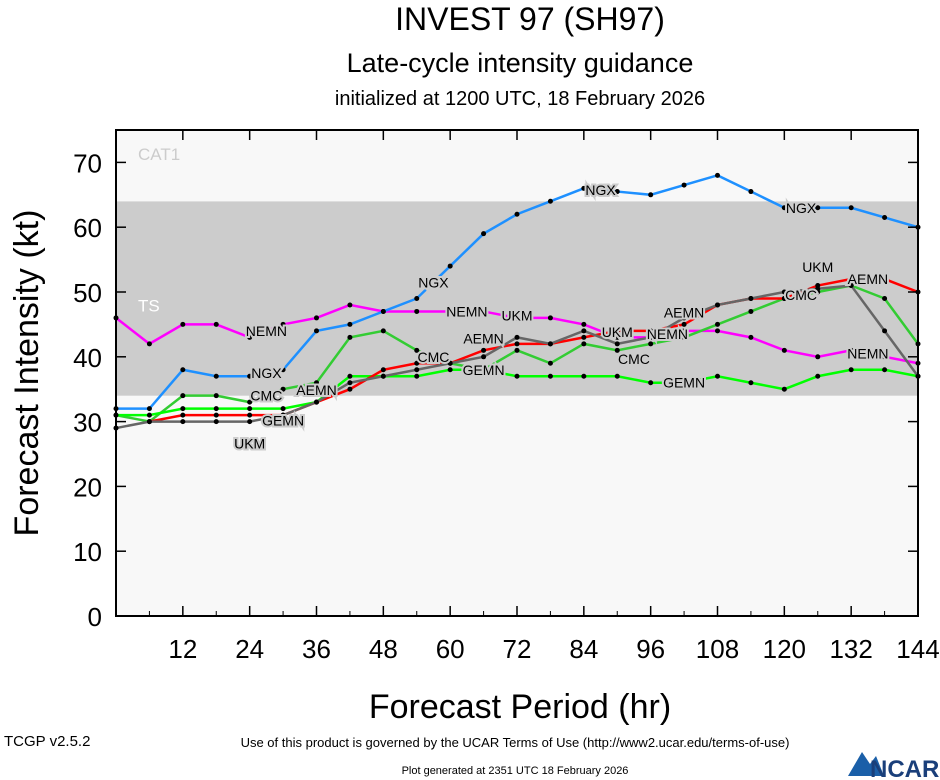 The height and width of the screenshot is (780, 940). What do you see at coordinates (27, 373) in the screenshot?
I see `y-axis-label: Forecast Intensity (kt)` at bounding box center [27, 373].